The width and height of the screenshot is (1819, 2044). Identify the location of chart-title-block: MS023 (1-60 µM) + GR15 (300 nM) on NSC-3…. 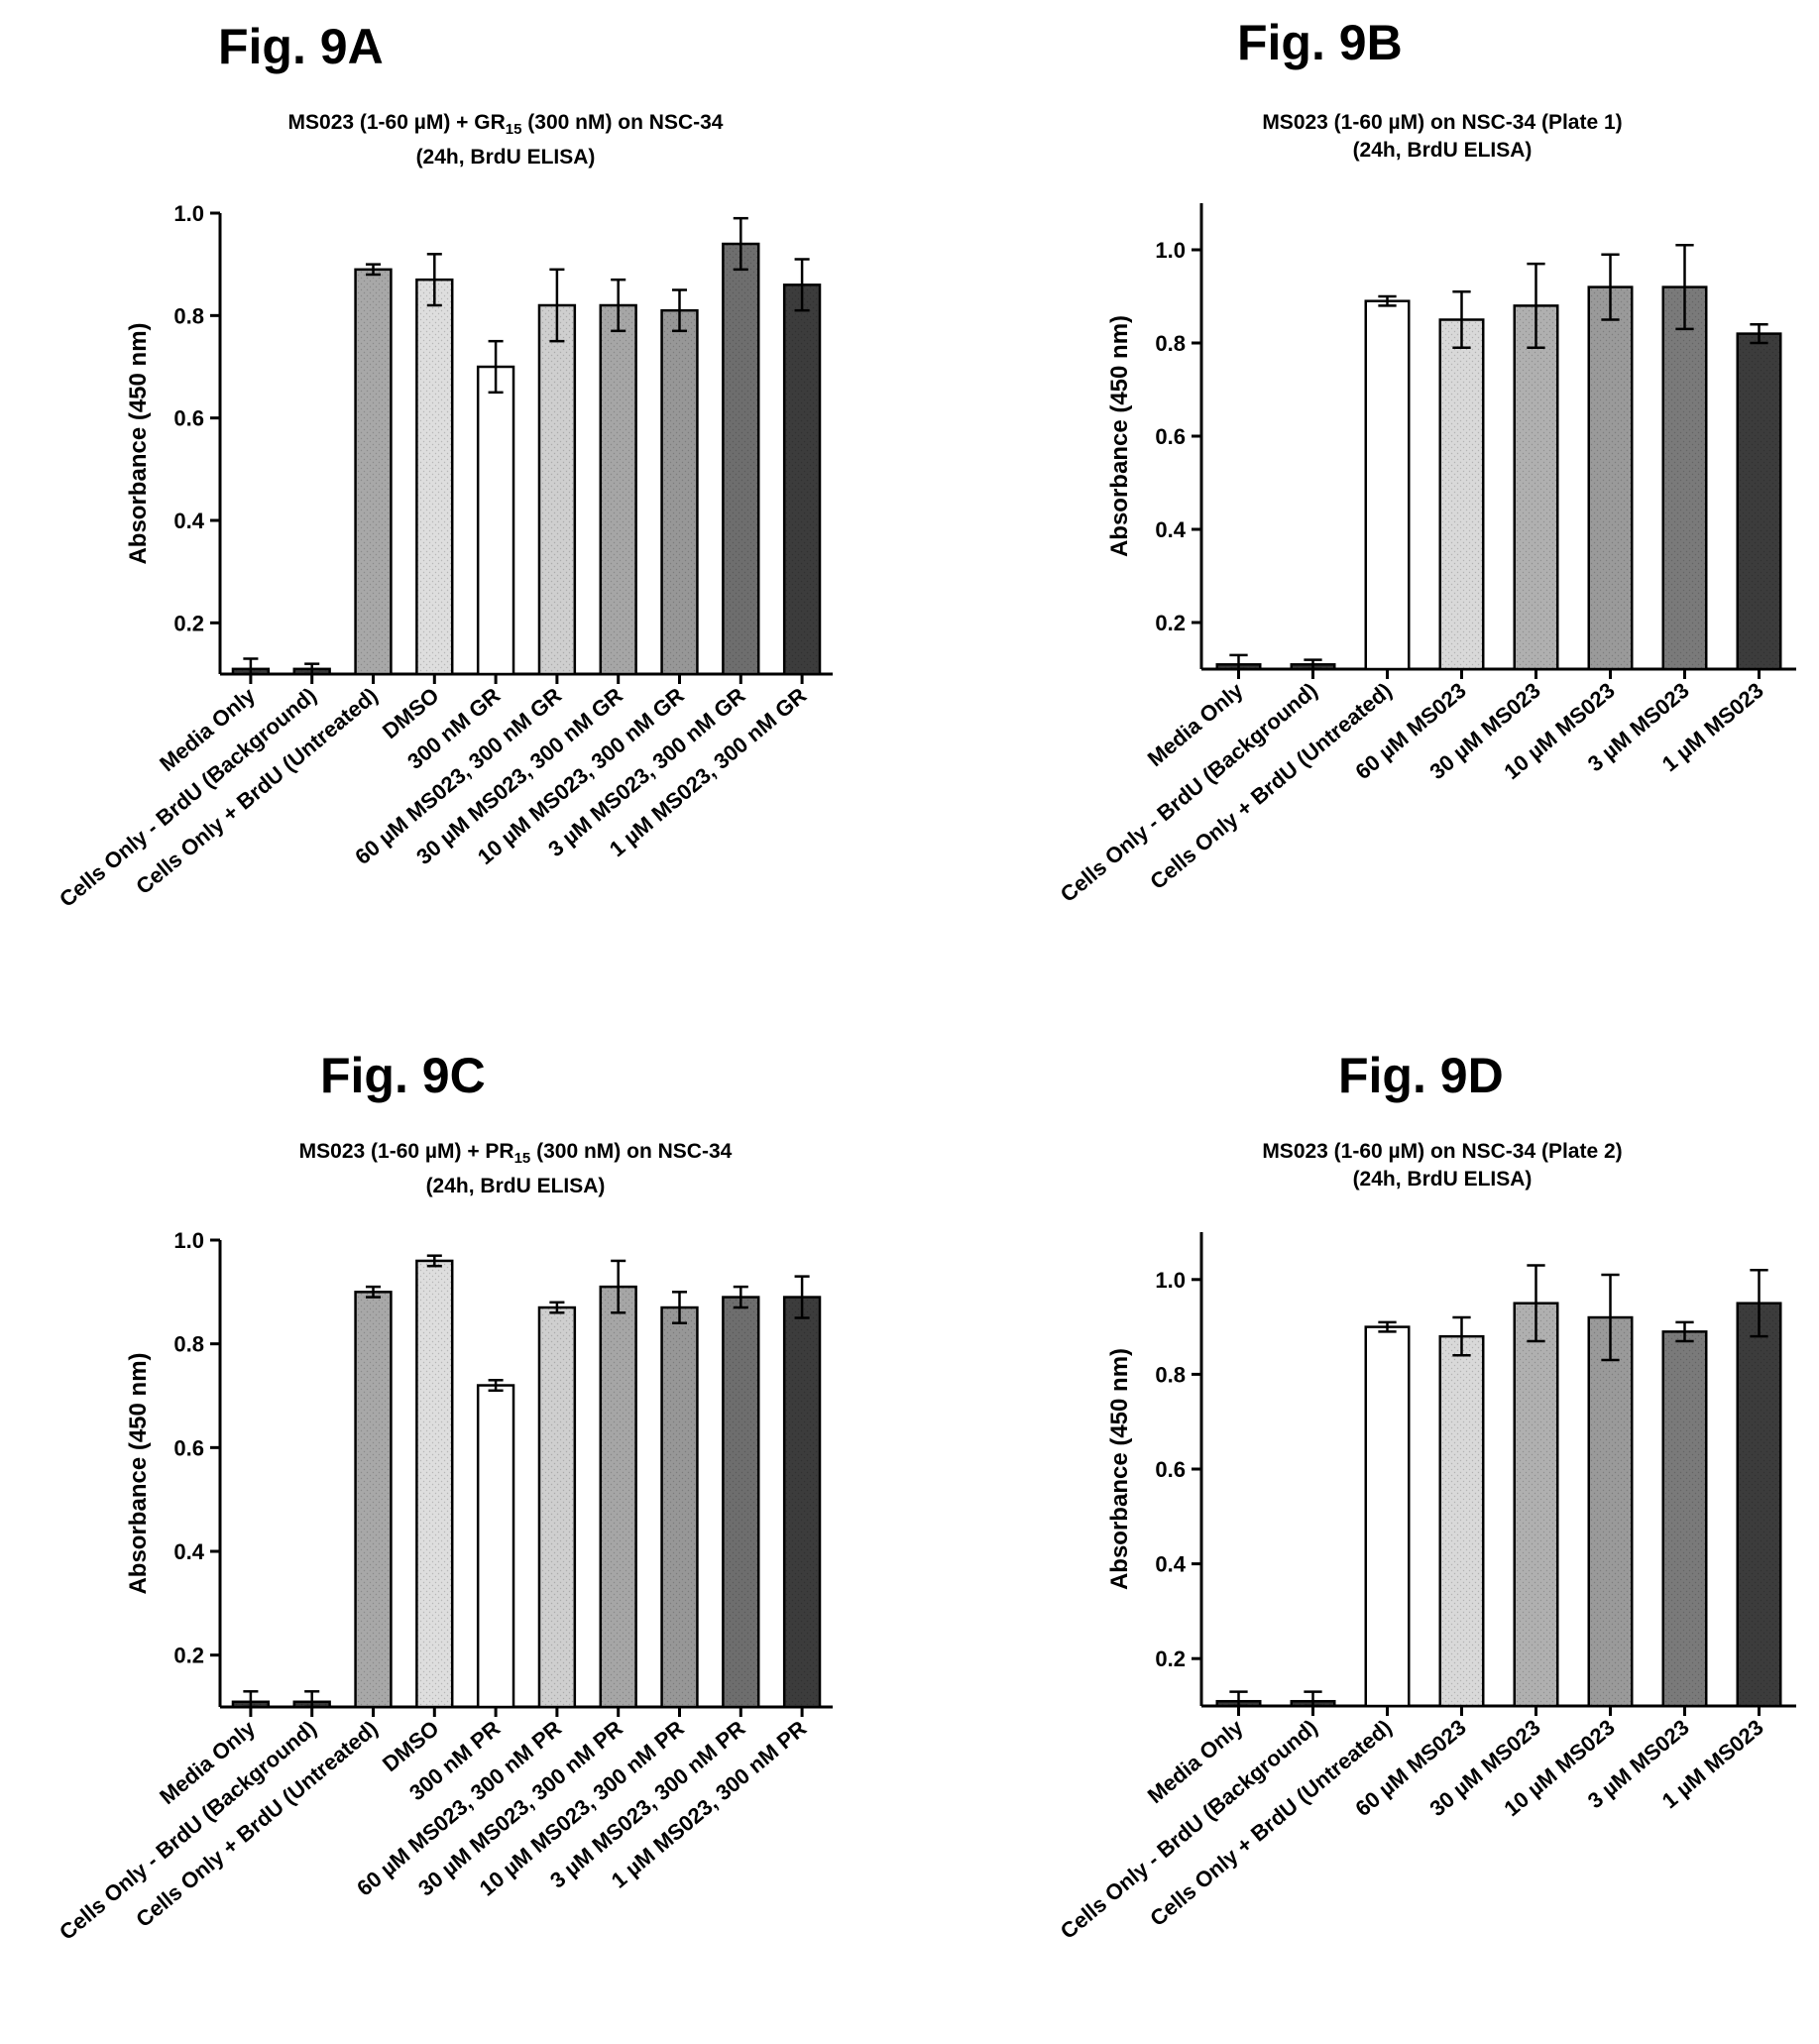
(506, 140).